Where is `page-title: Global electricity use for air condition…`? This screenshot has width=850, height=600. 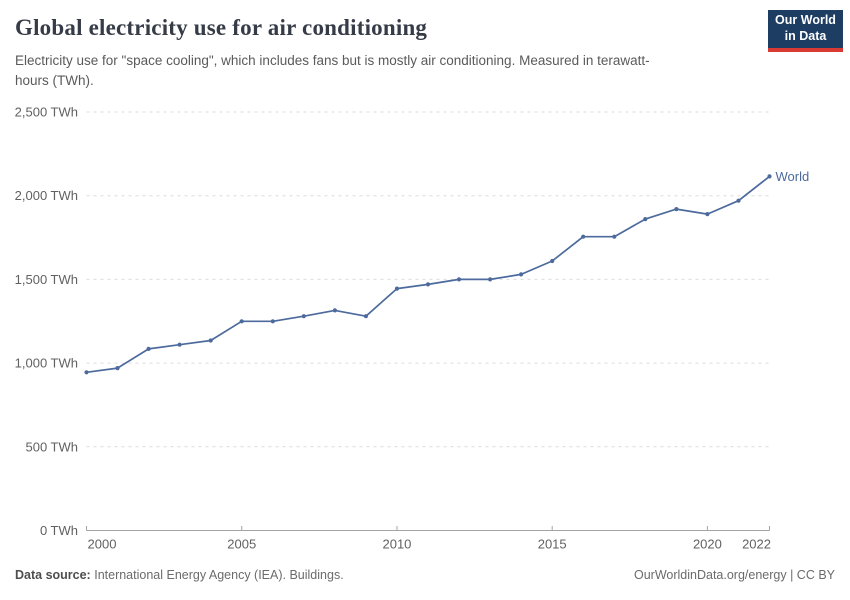 page-title: Global electricity use for air condition… is located at coordinates (221, 27).